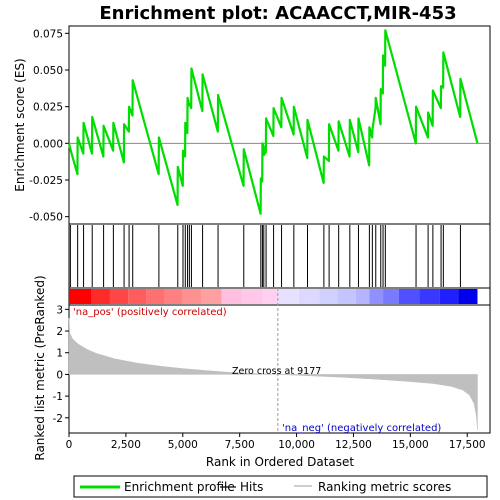 Image resolution: width=500 pixels, height=500 pixels. I want to click on na-pos-label: 'na_pos' (positively correlated), so click(150, 312).